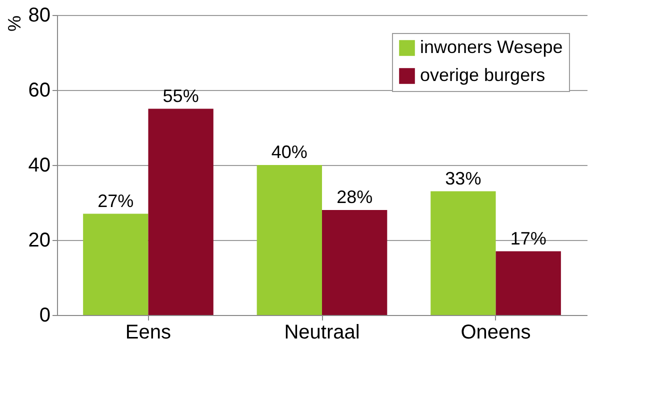  I want to click on data-label: 55%, so click(180, 96).